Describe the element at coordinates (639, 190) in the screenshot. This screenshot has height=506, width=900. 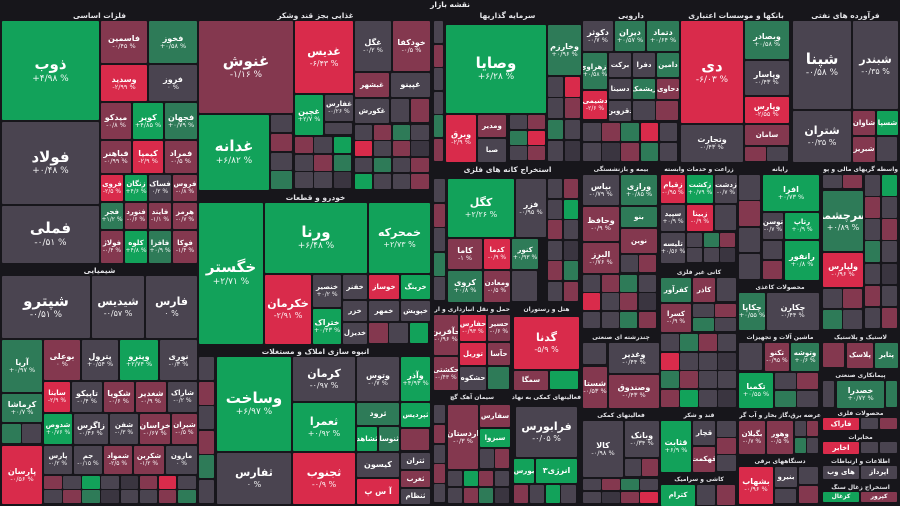
I see `stock-tile: ورازی +۰/۸۵ %` at that location.